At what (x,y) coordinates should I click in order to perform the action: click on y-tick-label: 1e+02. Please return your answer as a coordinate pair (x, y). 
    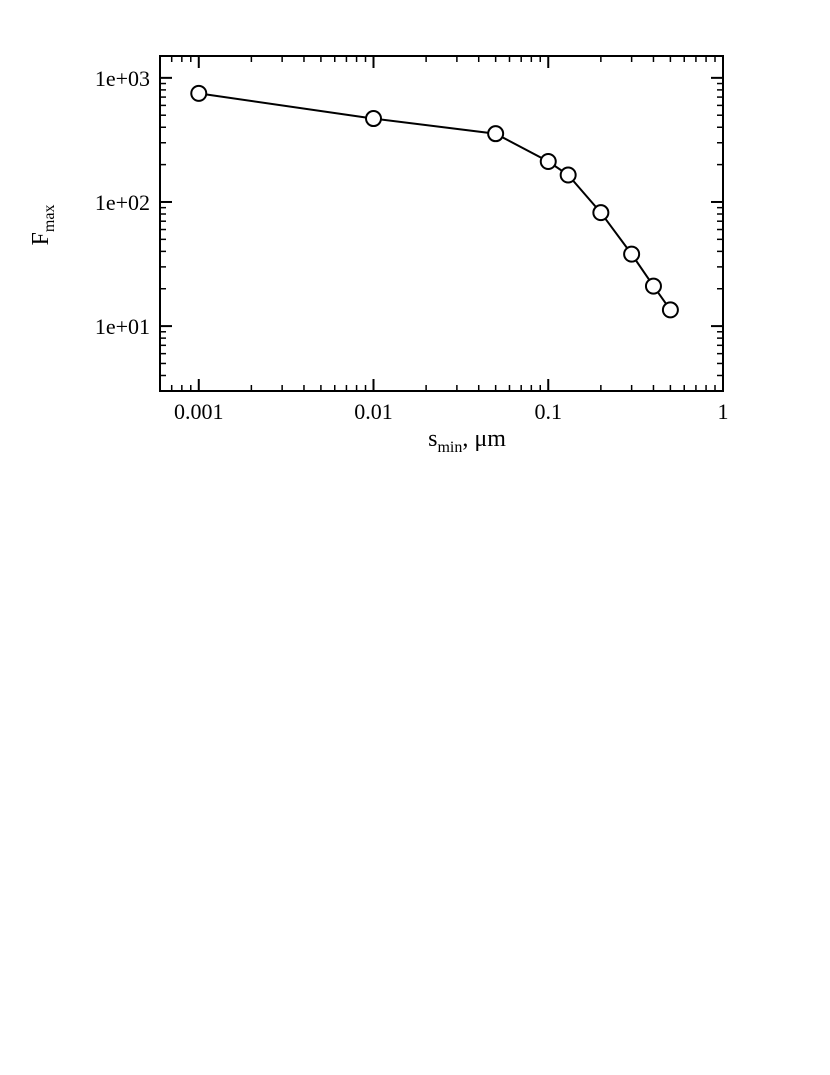
    Looking at the image, I should click on (122, 202).